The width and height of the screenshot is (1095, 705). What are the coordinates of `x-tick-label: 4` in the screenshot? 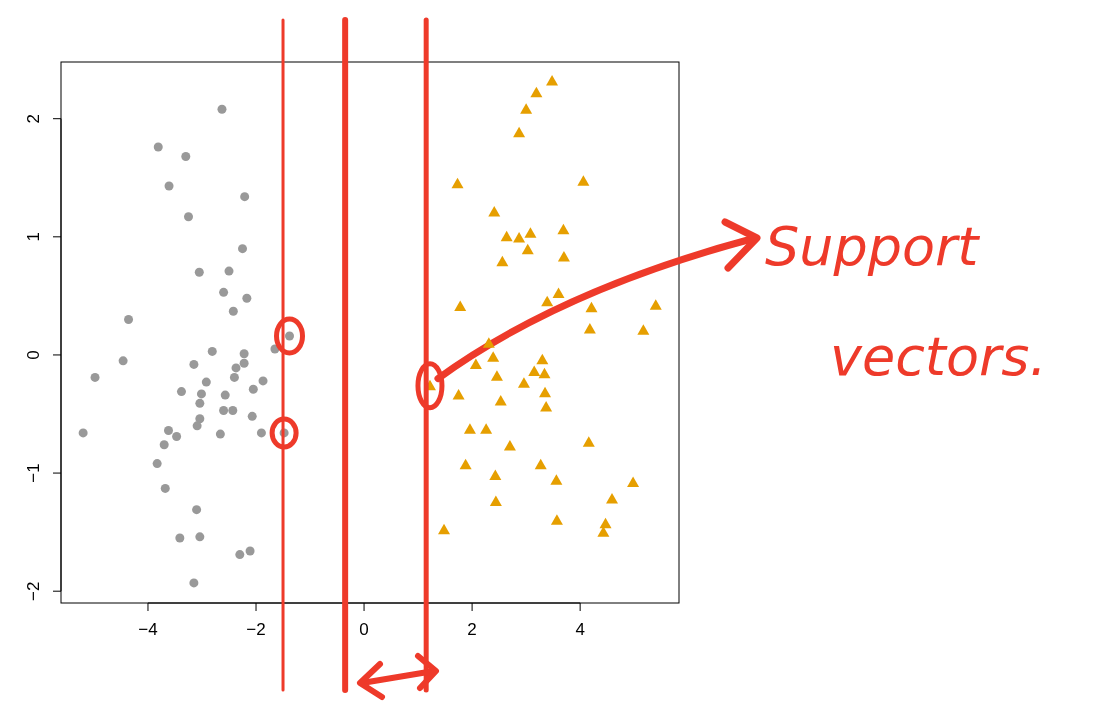 It's located at (580, 629).